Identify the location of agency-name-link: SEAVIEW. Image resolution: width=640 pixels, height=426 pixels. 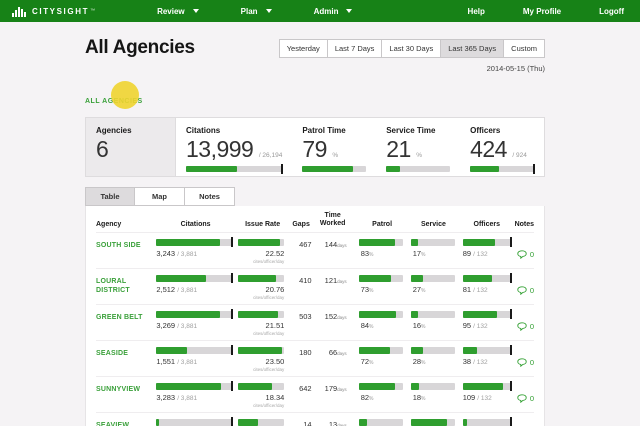
(113, 424).